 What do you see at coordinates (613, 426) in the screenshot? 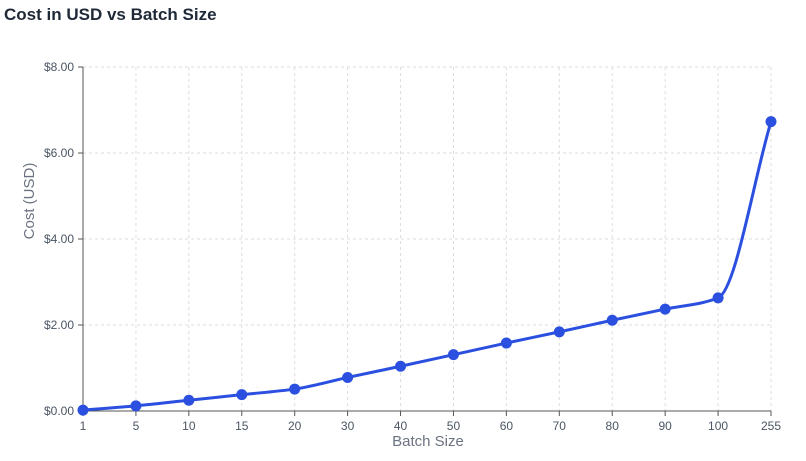
I see `x-tick-label: 80` at bounding box center [613, 426].